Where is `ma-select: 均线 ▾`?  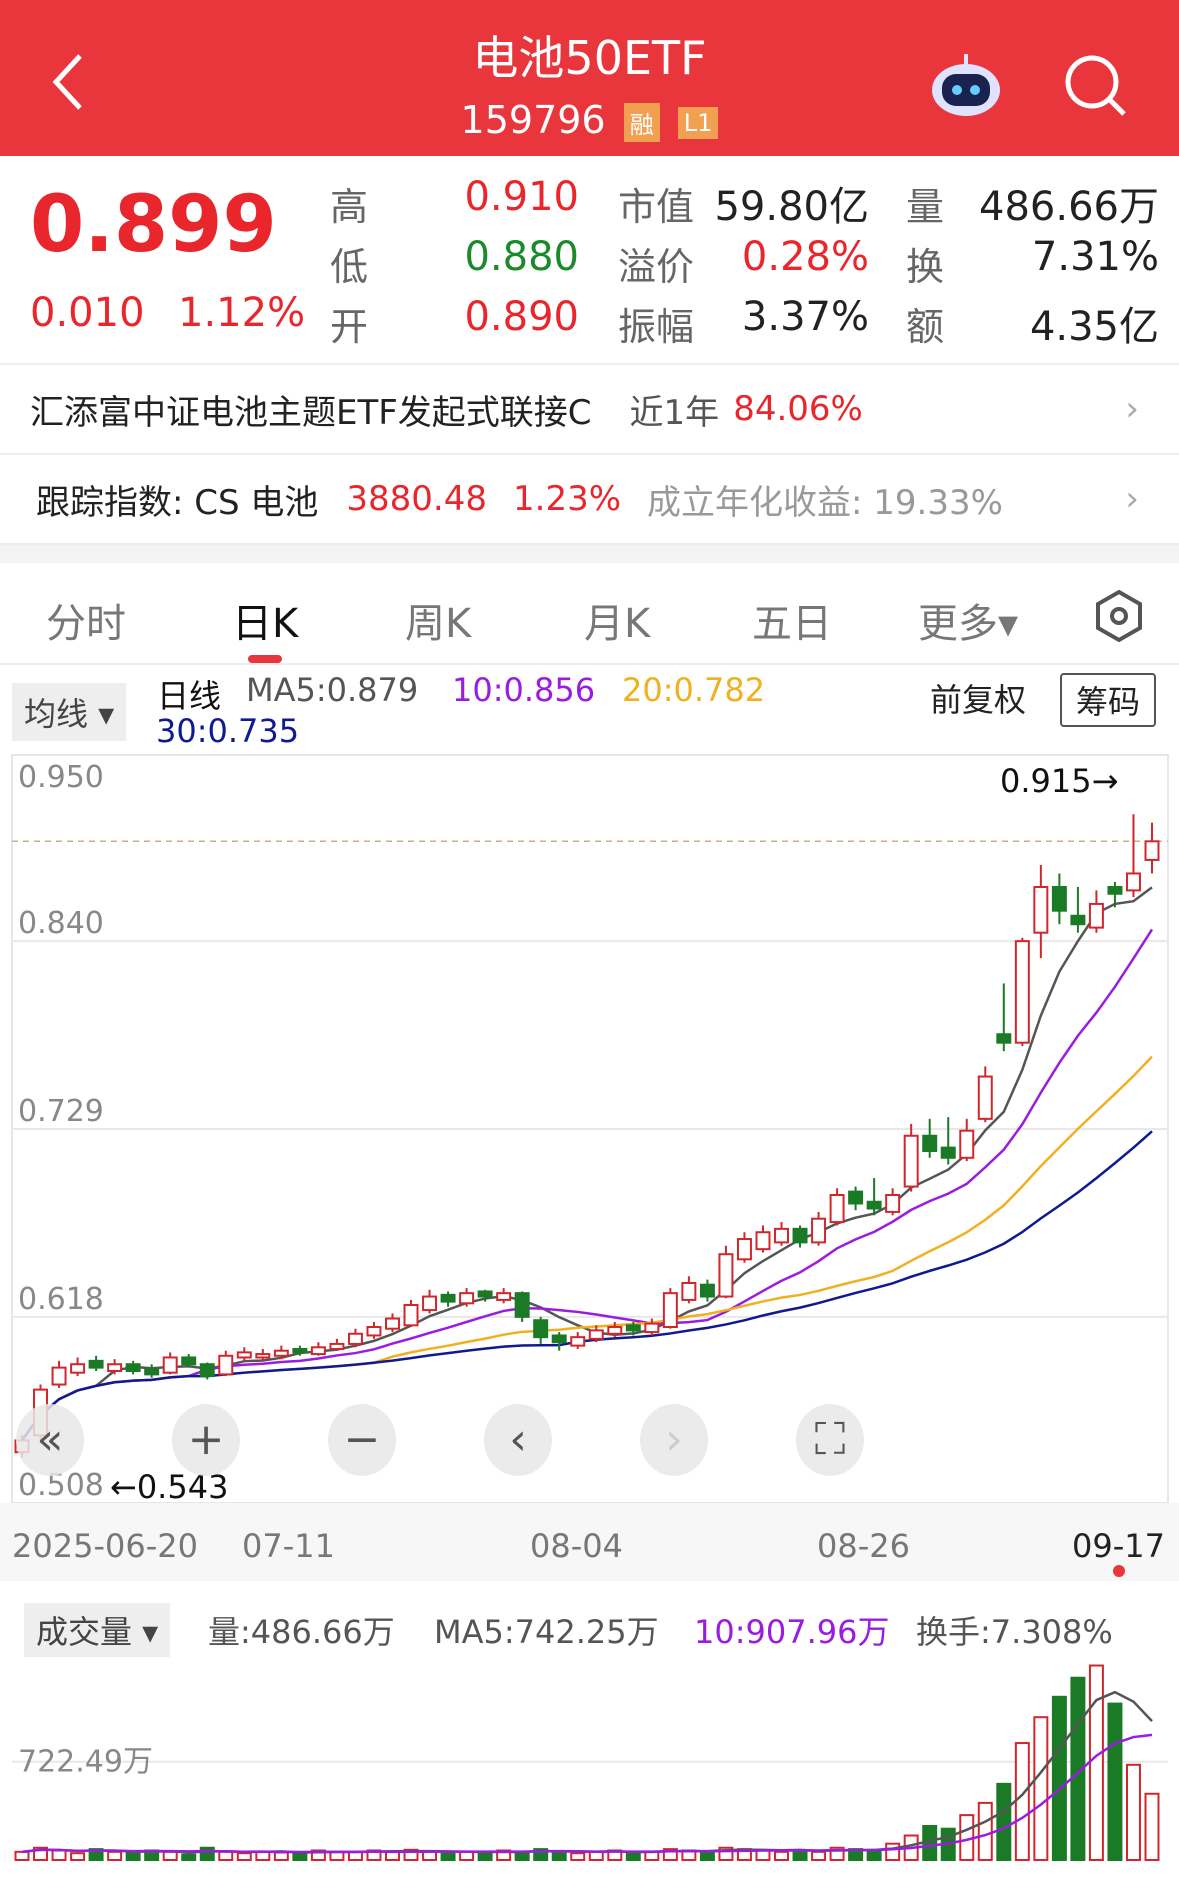
ma-select: 均线 ▾ is located at coordinates (69, 712).